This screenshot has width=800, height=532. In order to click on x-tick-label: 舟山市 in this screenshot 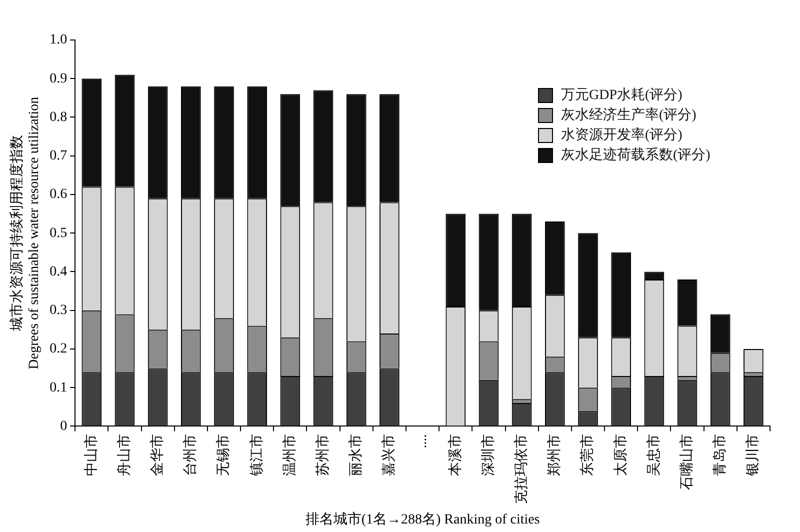, I will do `click(124, 455)`.